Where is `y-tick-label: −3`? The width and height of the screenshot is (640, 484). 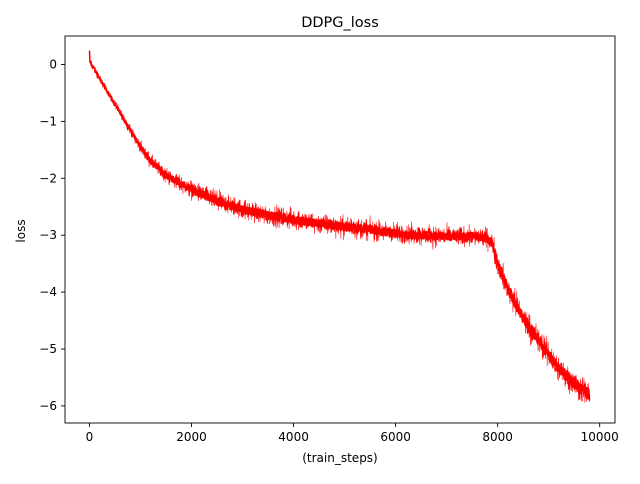 y-tick-label: −3 is located at coordinates (48, 235).